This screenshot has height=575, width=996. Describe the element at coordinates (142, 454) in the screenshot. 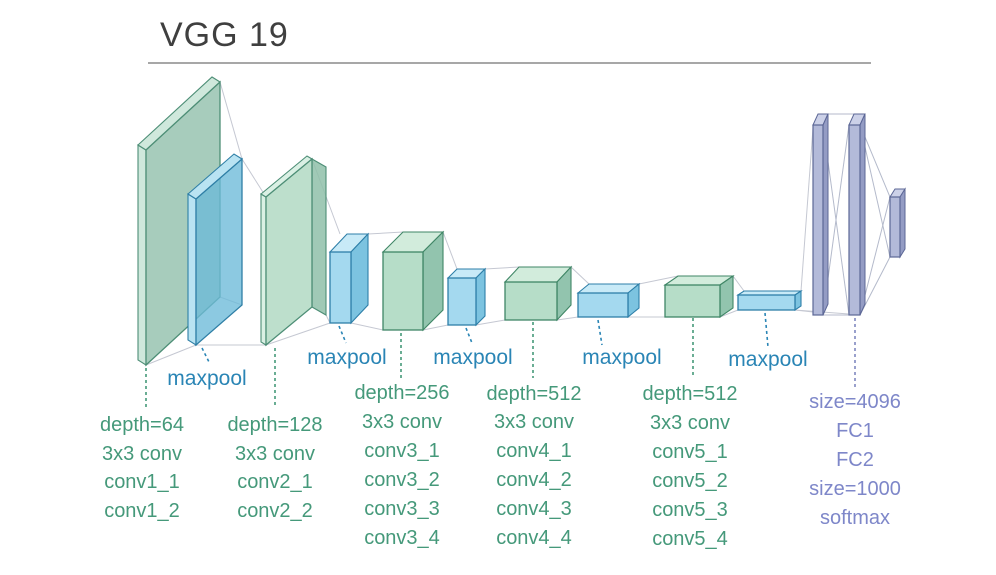

I see `conv1-kernel-label: 3x3 conv` at that location.